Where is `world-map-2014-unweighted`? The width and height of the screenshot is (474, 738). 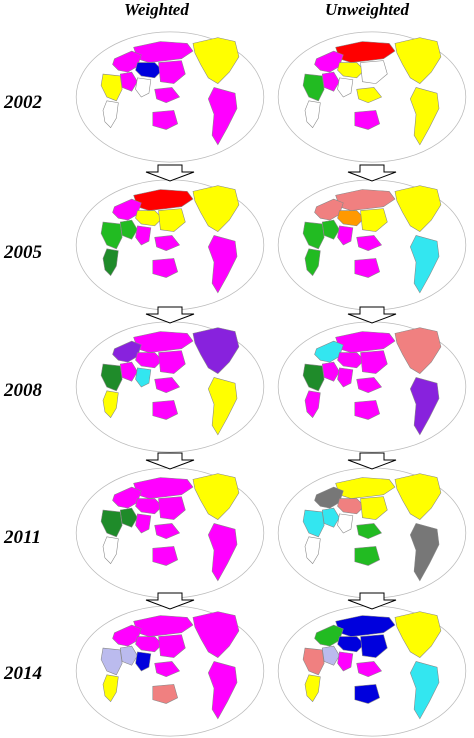
world-map-2014-unweighted is located at coordinates (372, 671).